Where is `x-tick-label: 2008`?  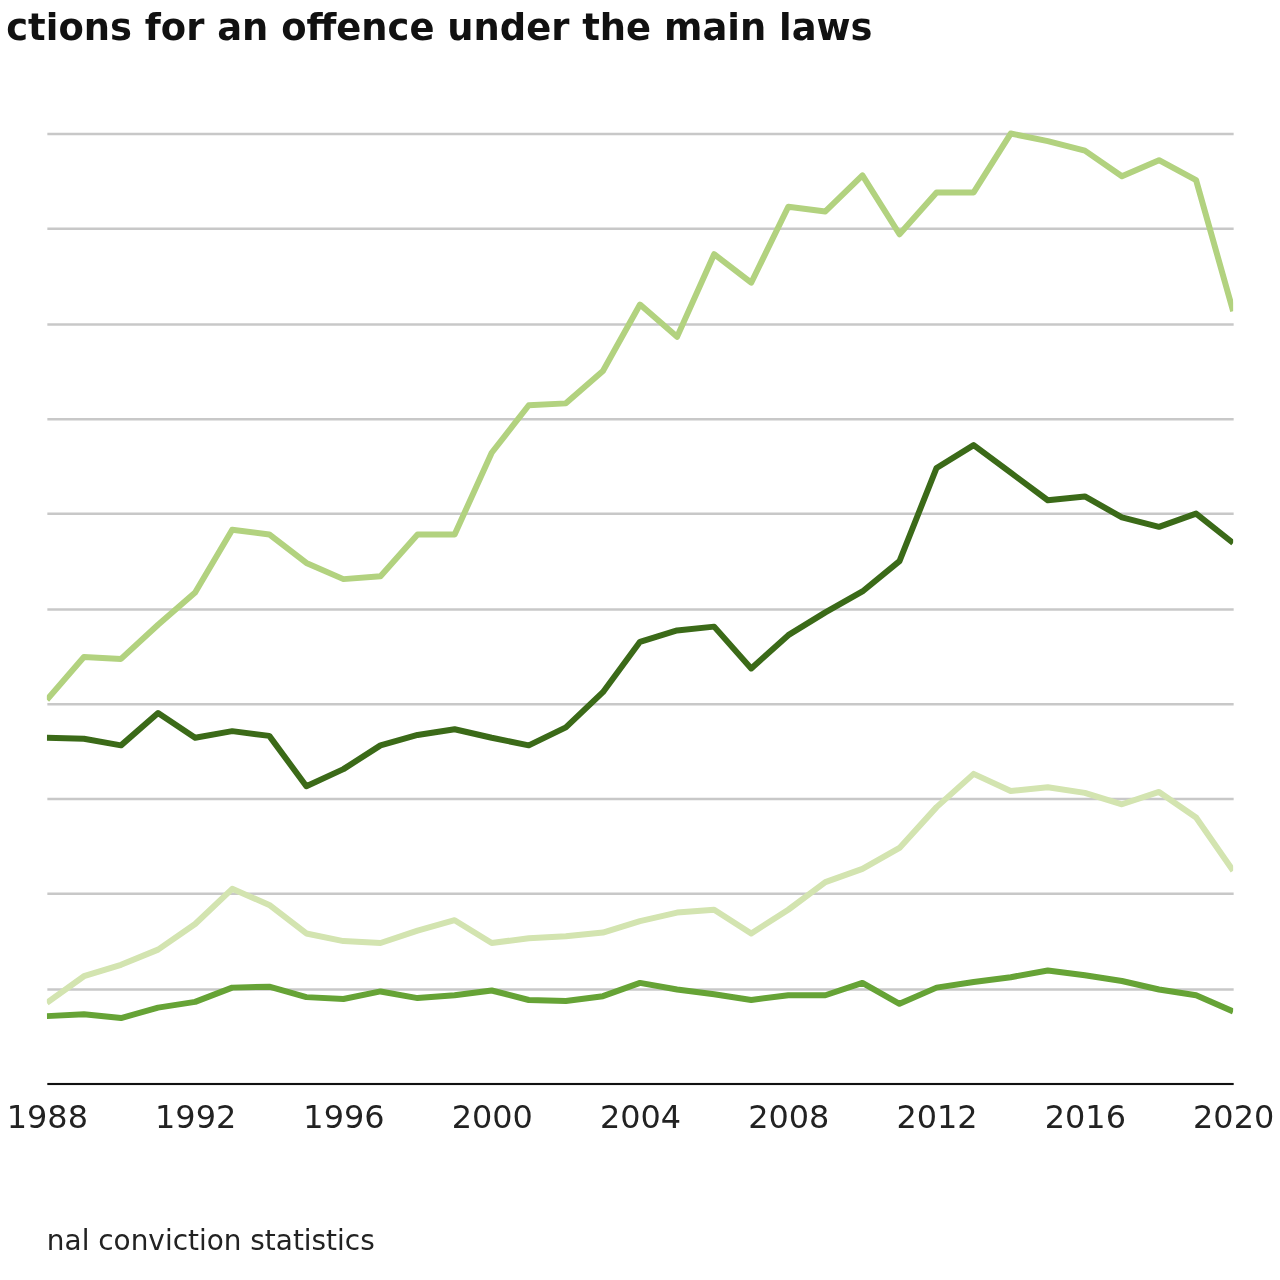 x-tick-label: 2008 is located at coordinates (789, 1116).